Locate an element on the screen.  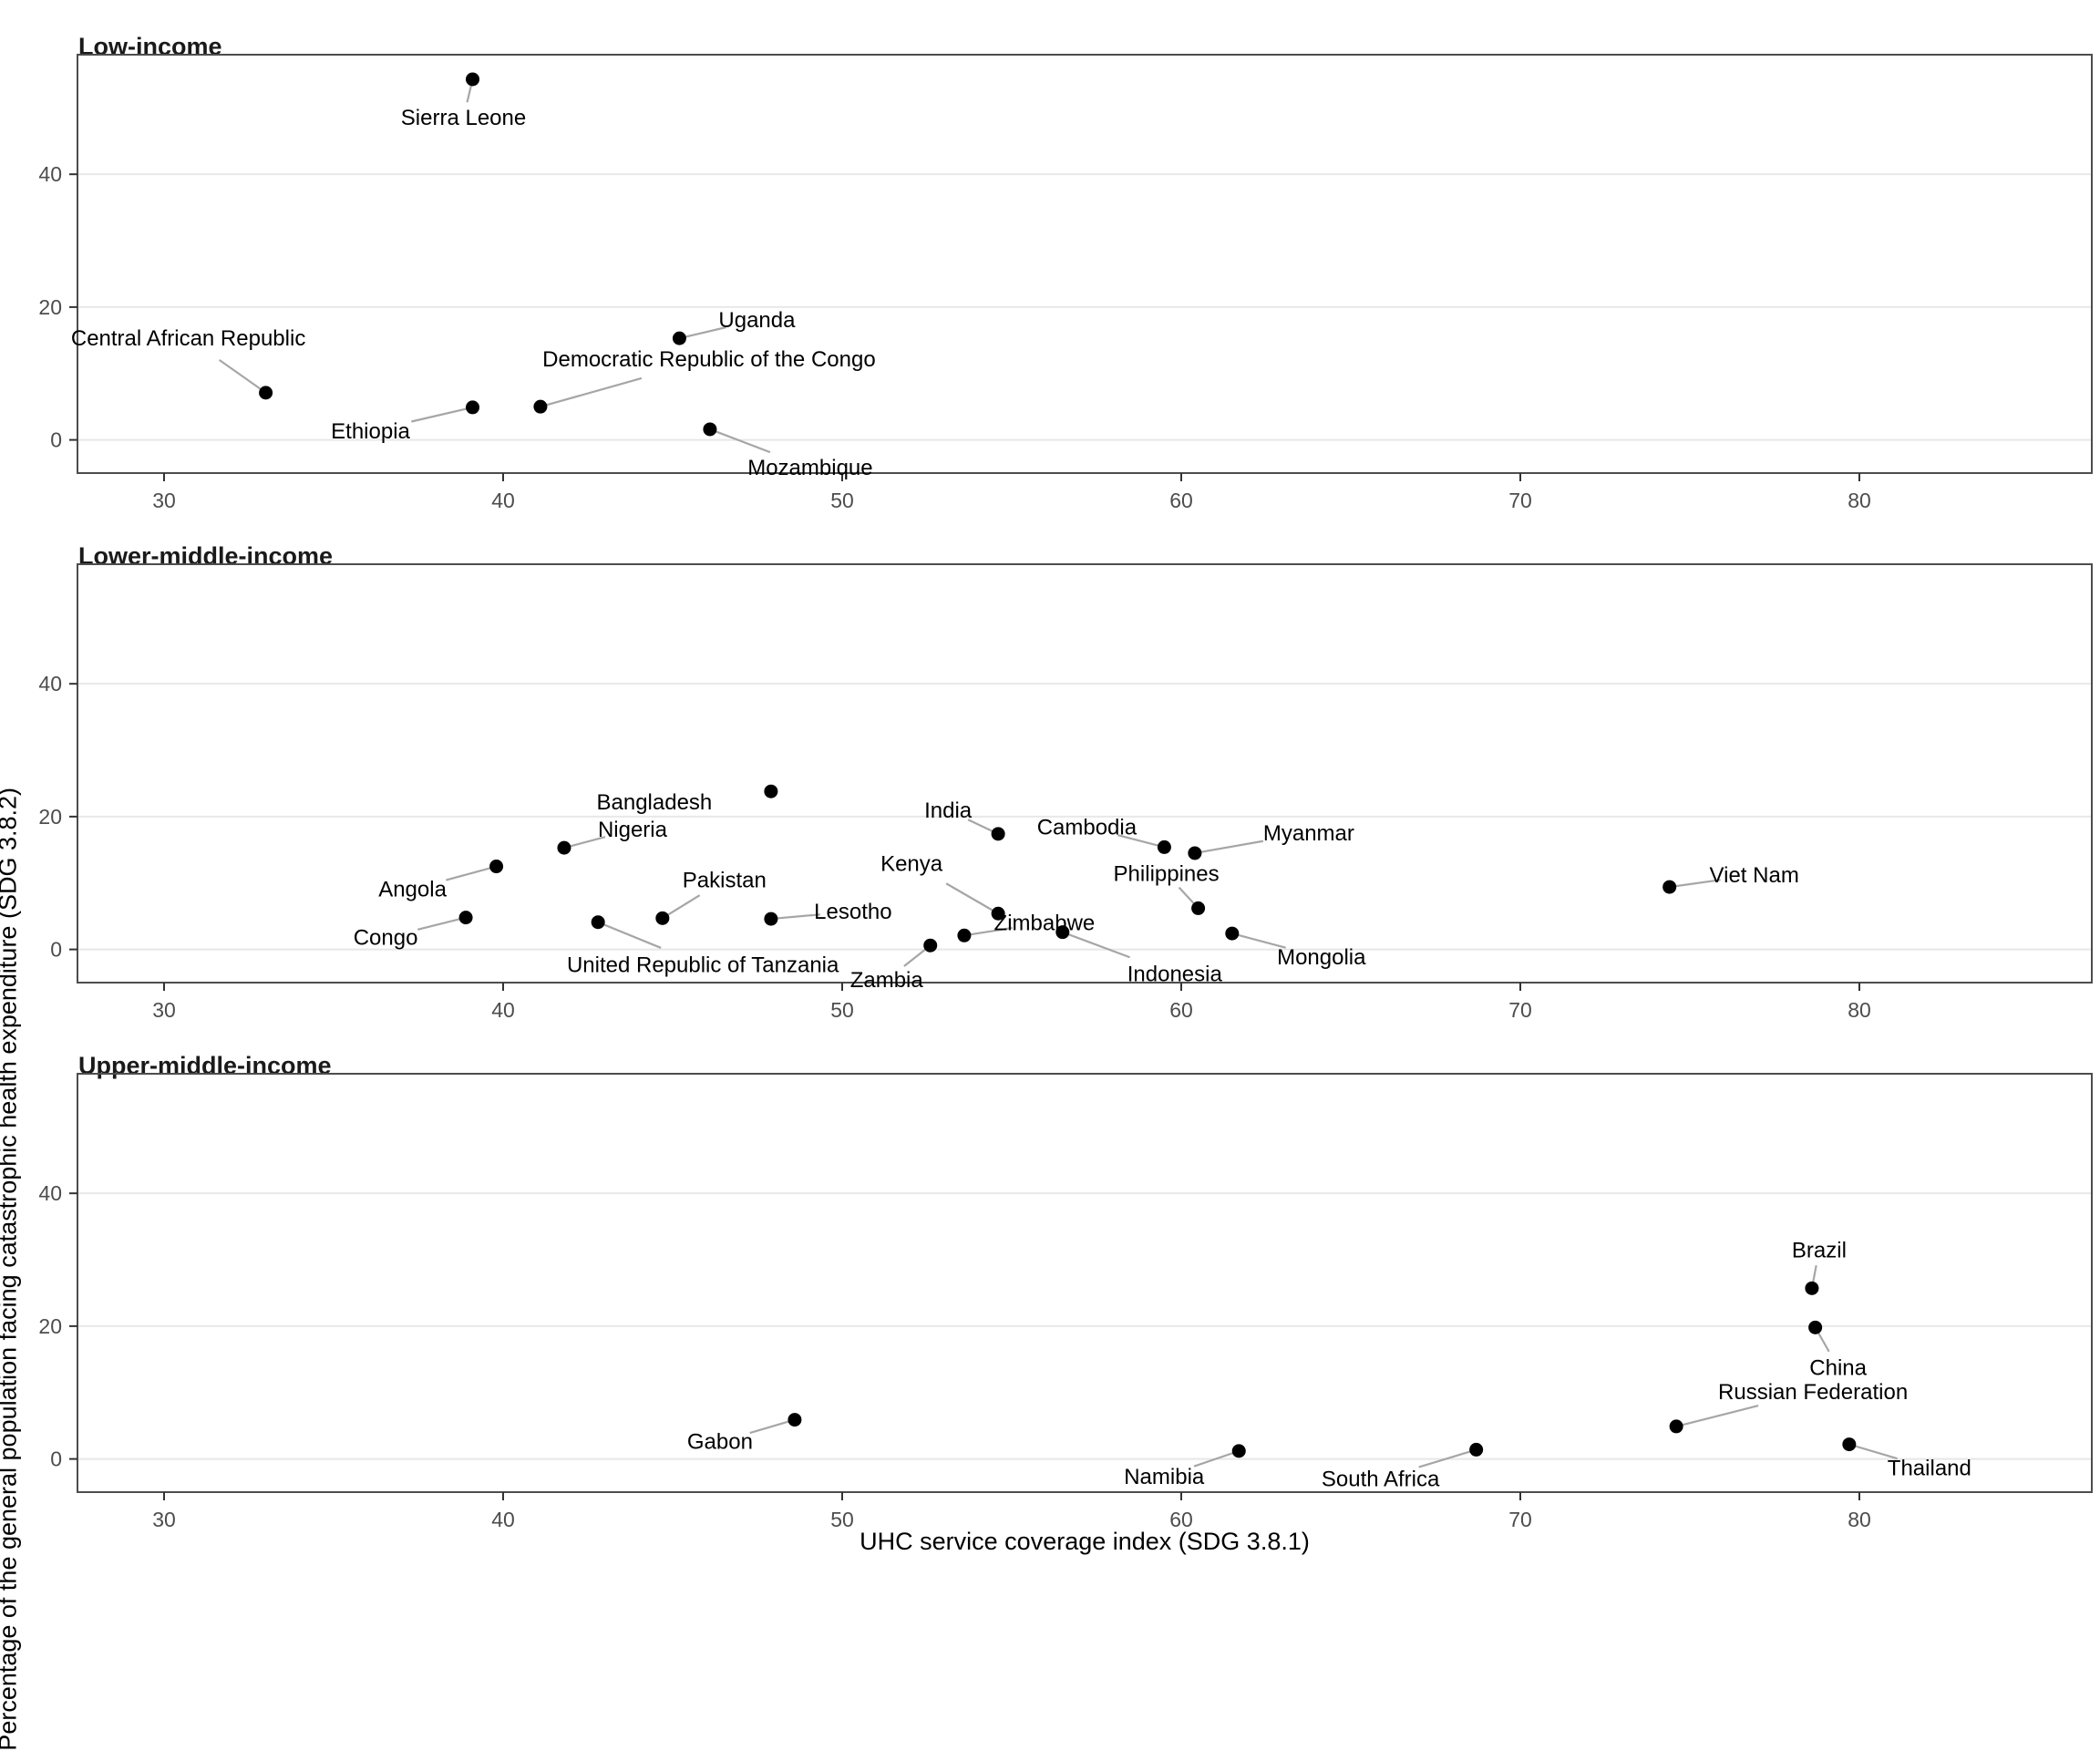
country-label: Philippines is located at coordinates (1167, 873).